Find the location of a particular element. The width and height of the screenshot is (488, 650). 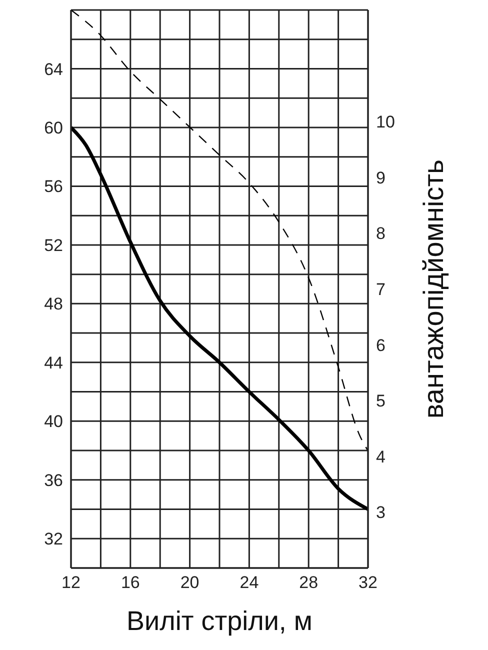

y2-tick-label: 8 is located at coordinates (381, 234).